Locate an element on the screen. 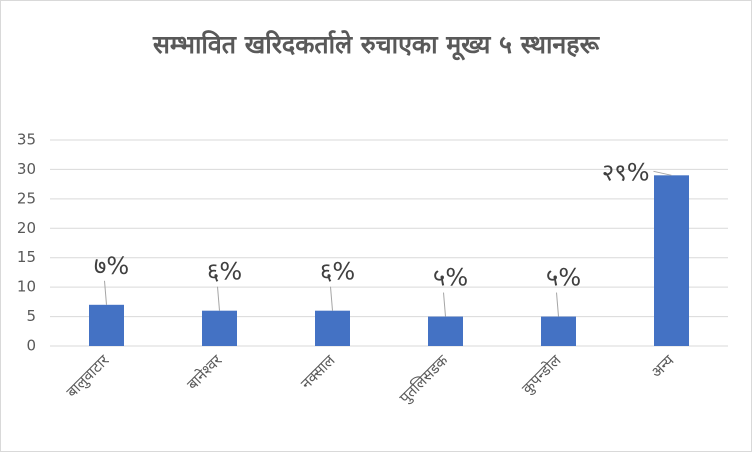 The width and height of the screenshot is (752, 452). y-tick-label: 25 is located at coordinates (26, 198).